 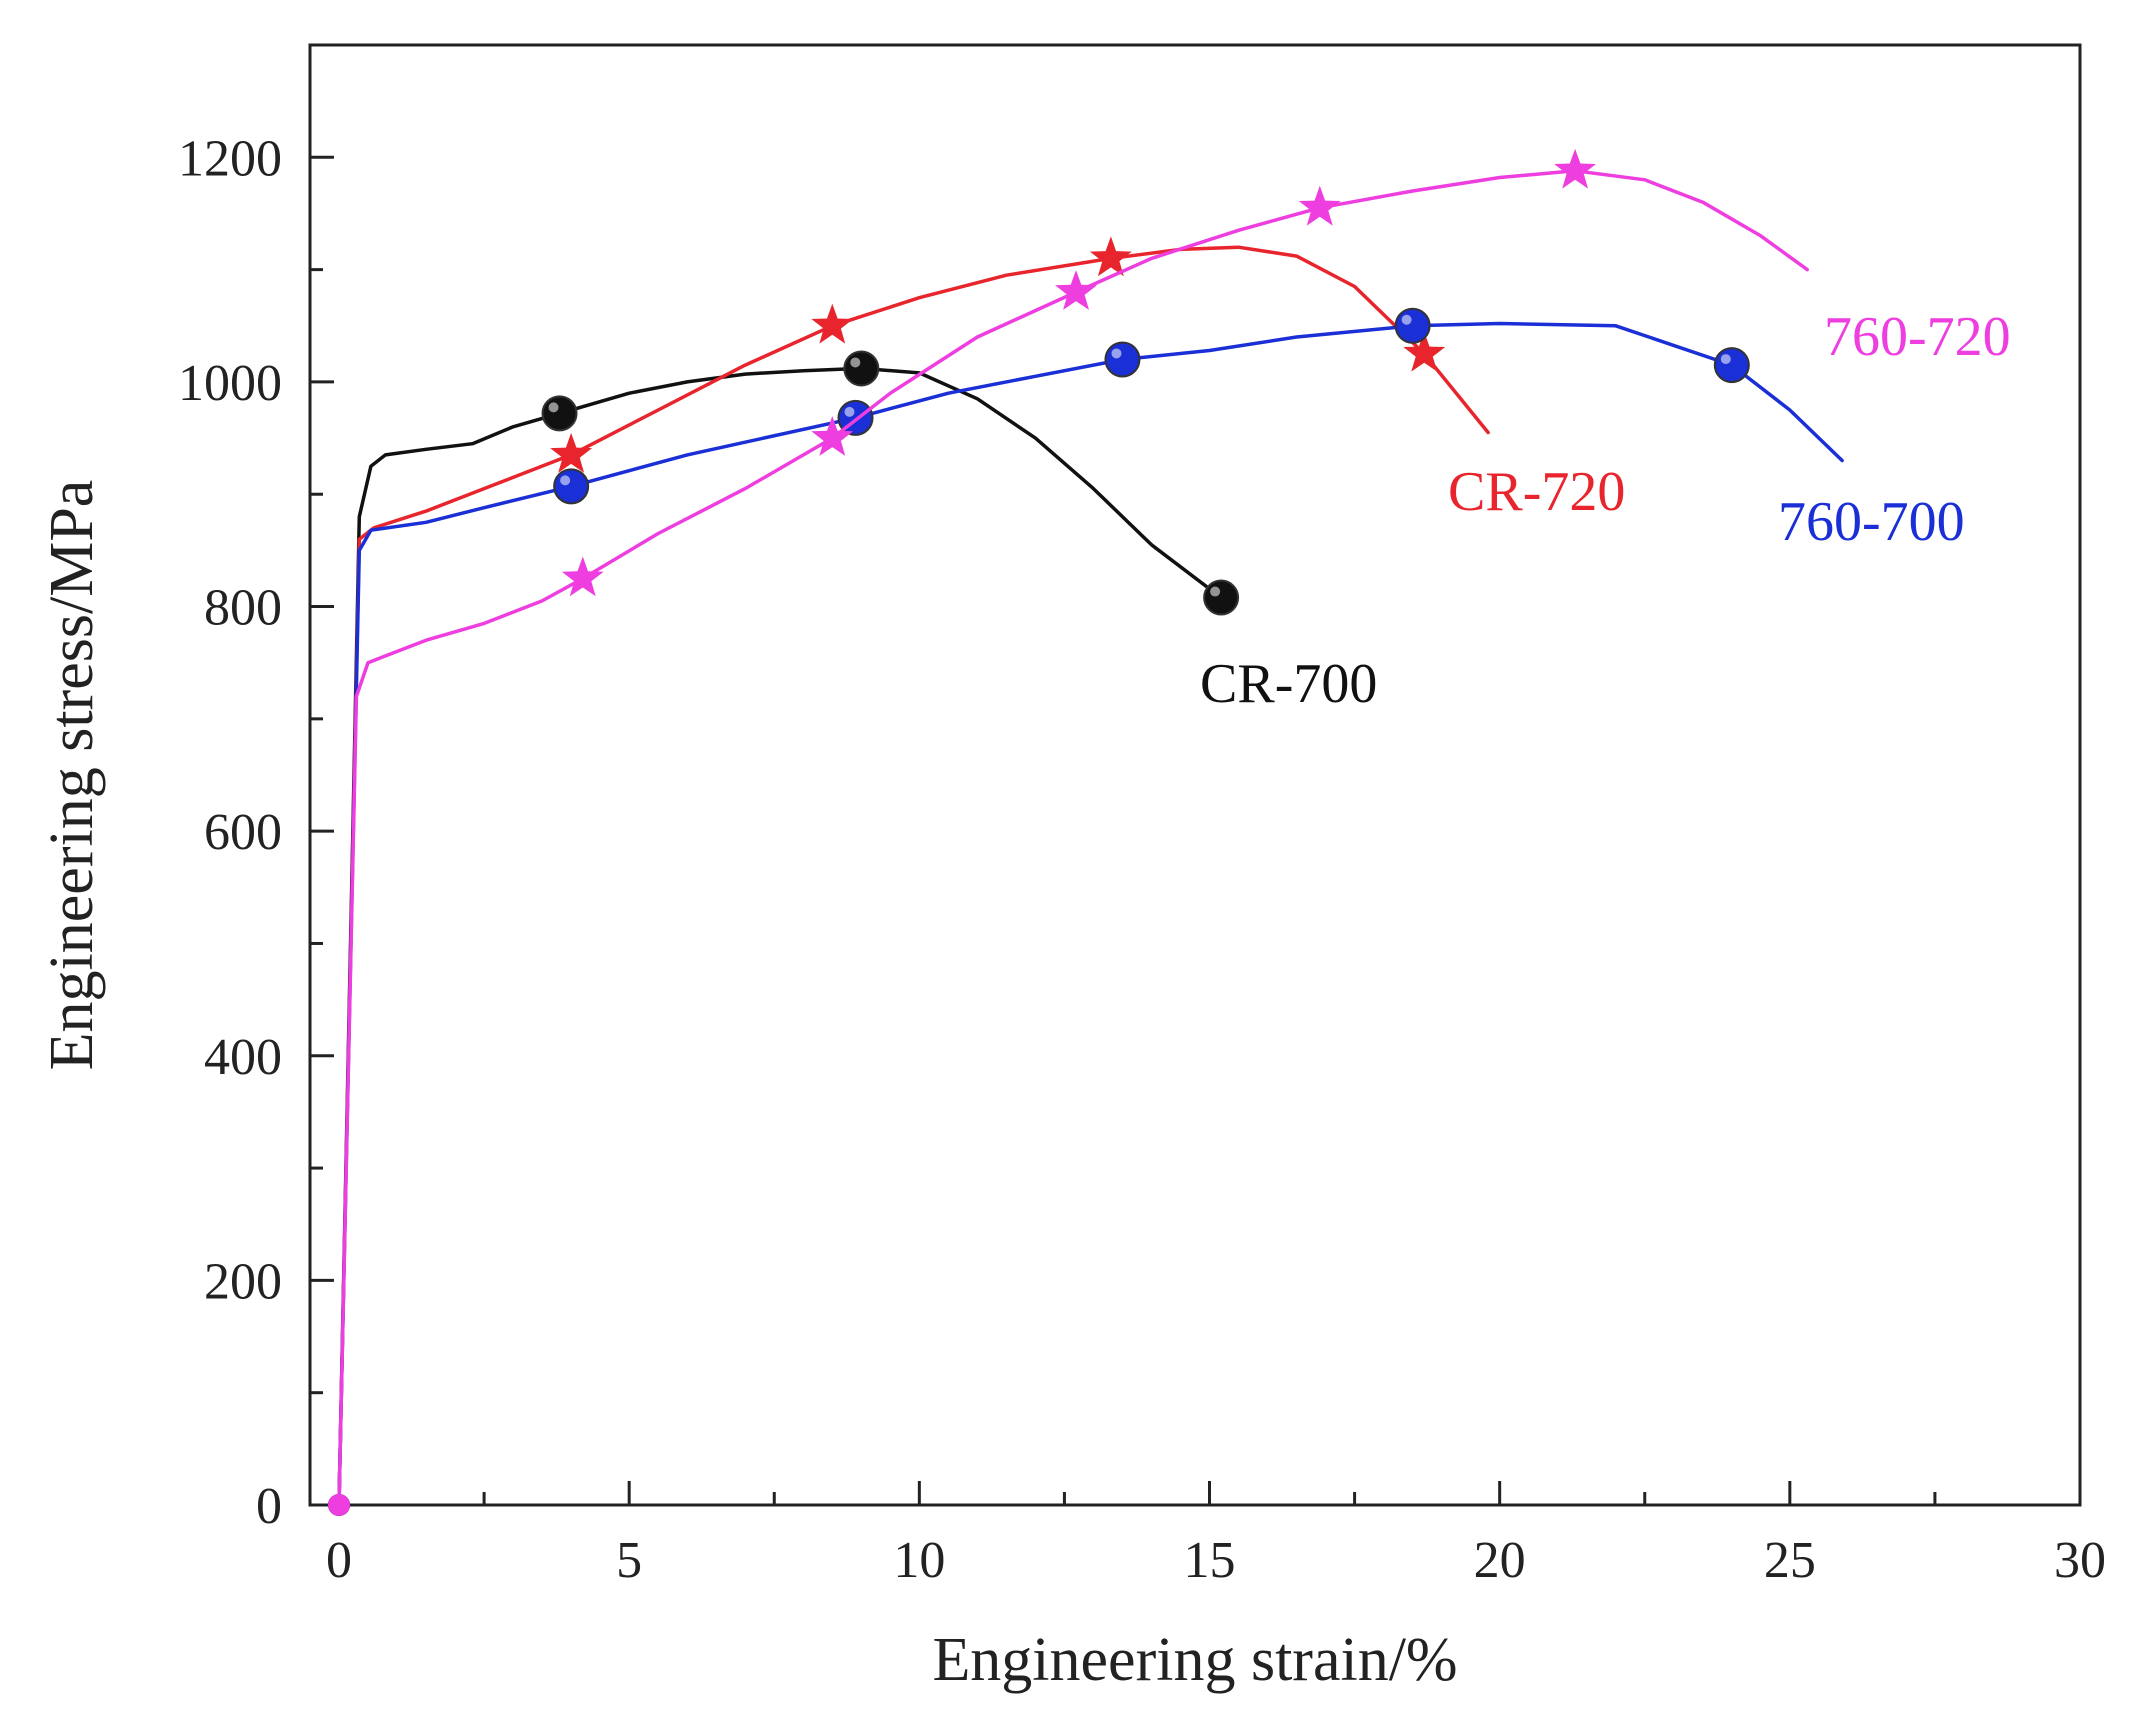 What do you see at coordinates (322, 831) in the screenshot?
I see `y-axis-ticks` at bounding box center [322, 831].